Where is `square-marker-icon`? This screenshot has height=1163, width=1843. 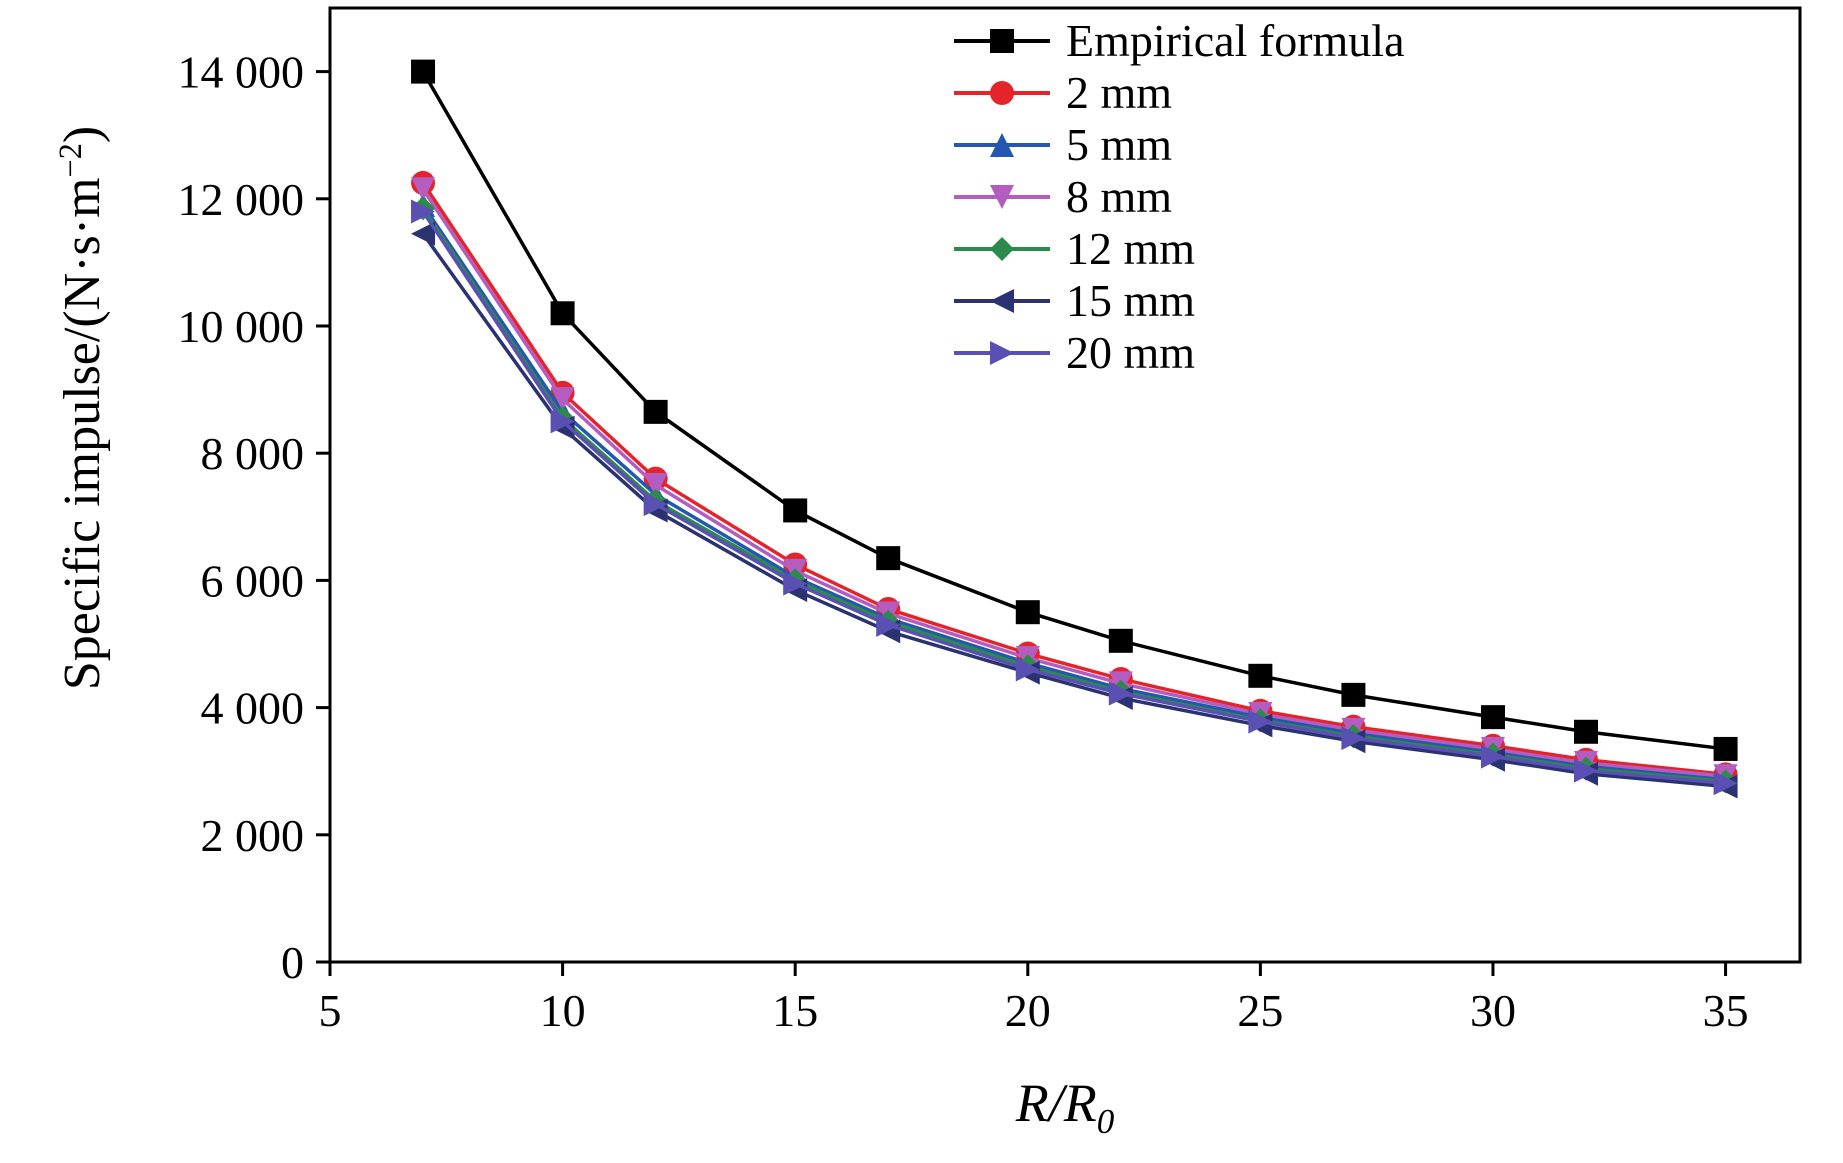 square-marker-icon is located at coordinates (1002, 41).